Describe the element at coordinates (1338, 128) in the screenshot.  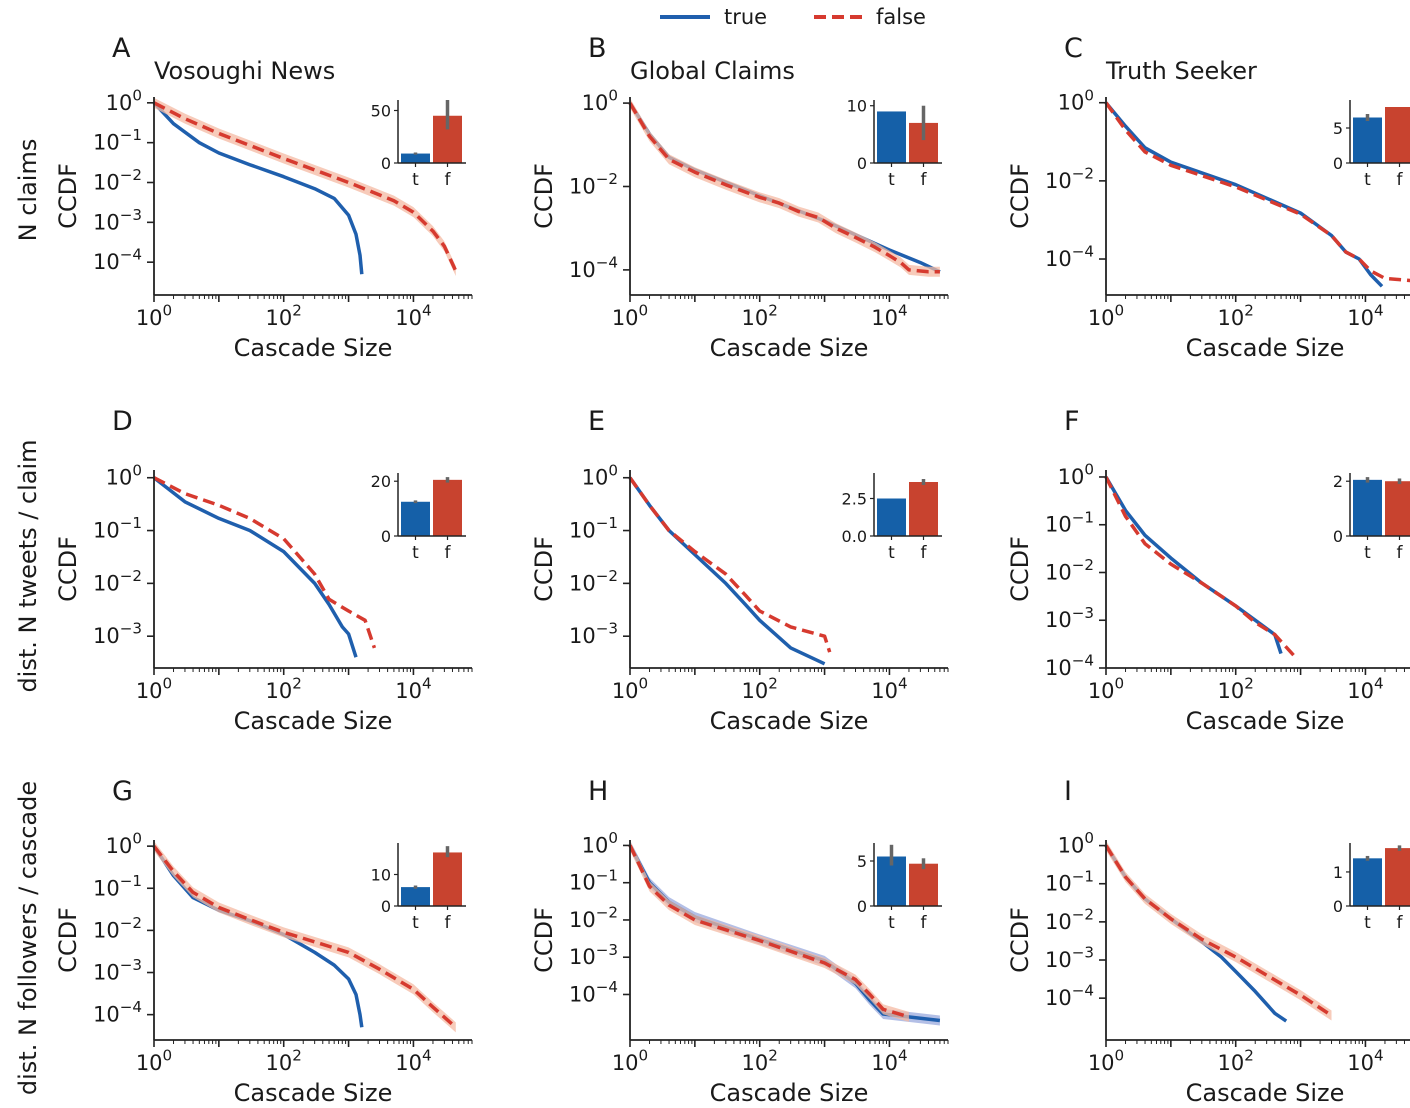
I see `inset-y-tick-label: 5` at that location.